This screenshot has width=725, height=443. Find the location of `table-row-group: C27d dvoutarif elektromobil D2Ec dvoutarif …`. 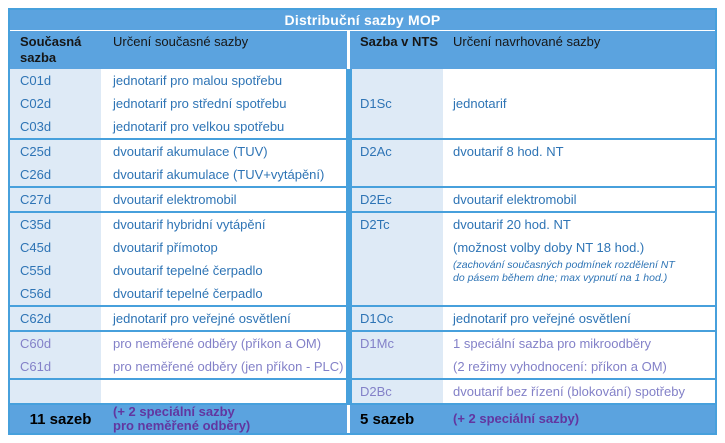

table-row-group: C27d dvoutarif elektromobil D2Ec dvoutarif … is located at coordinates (362, 198).